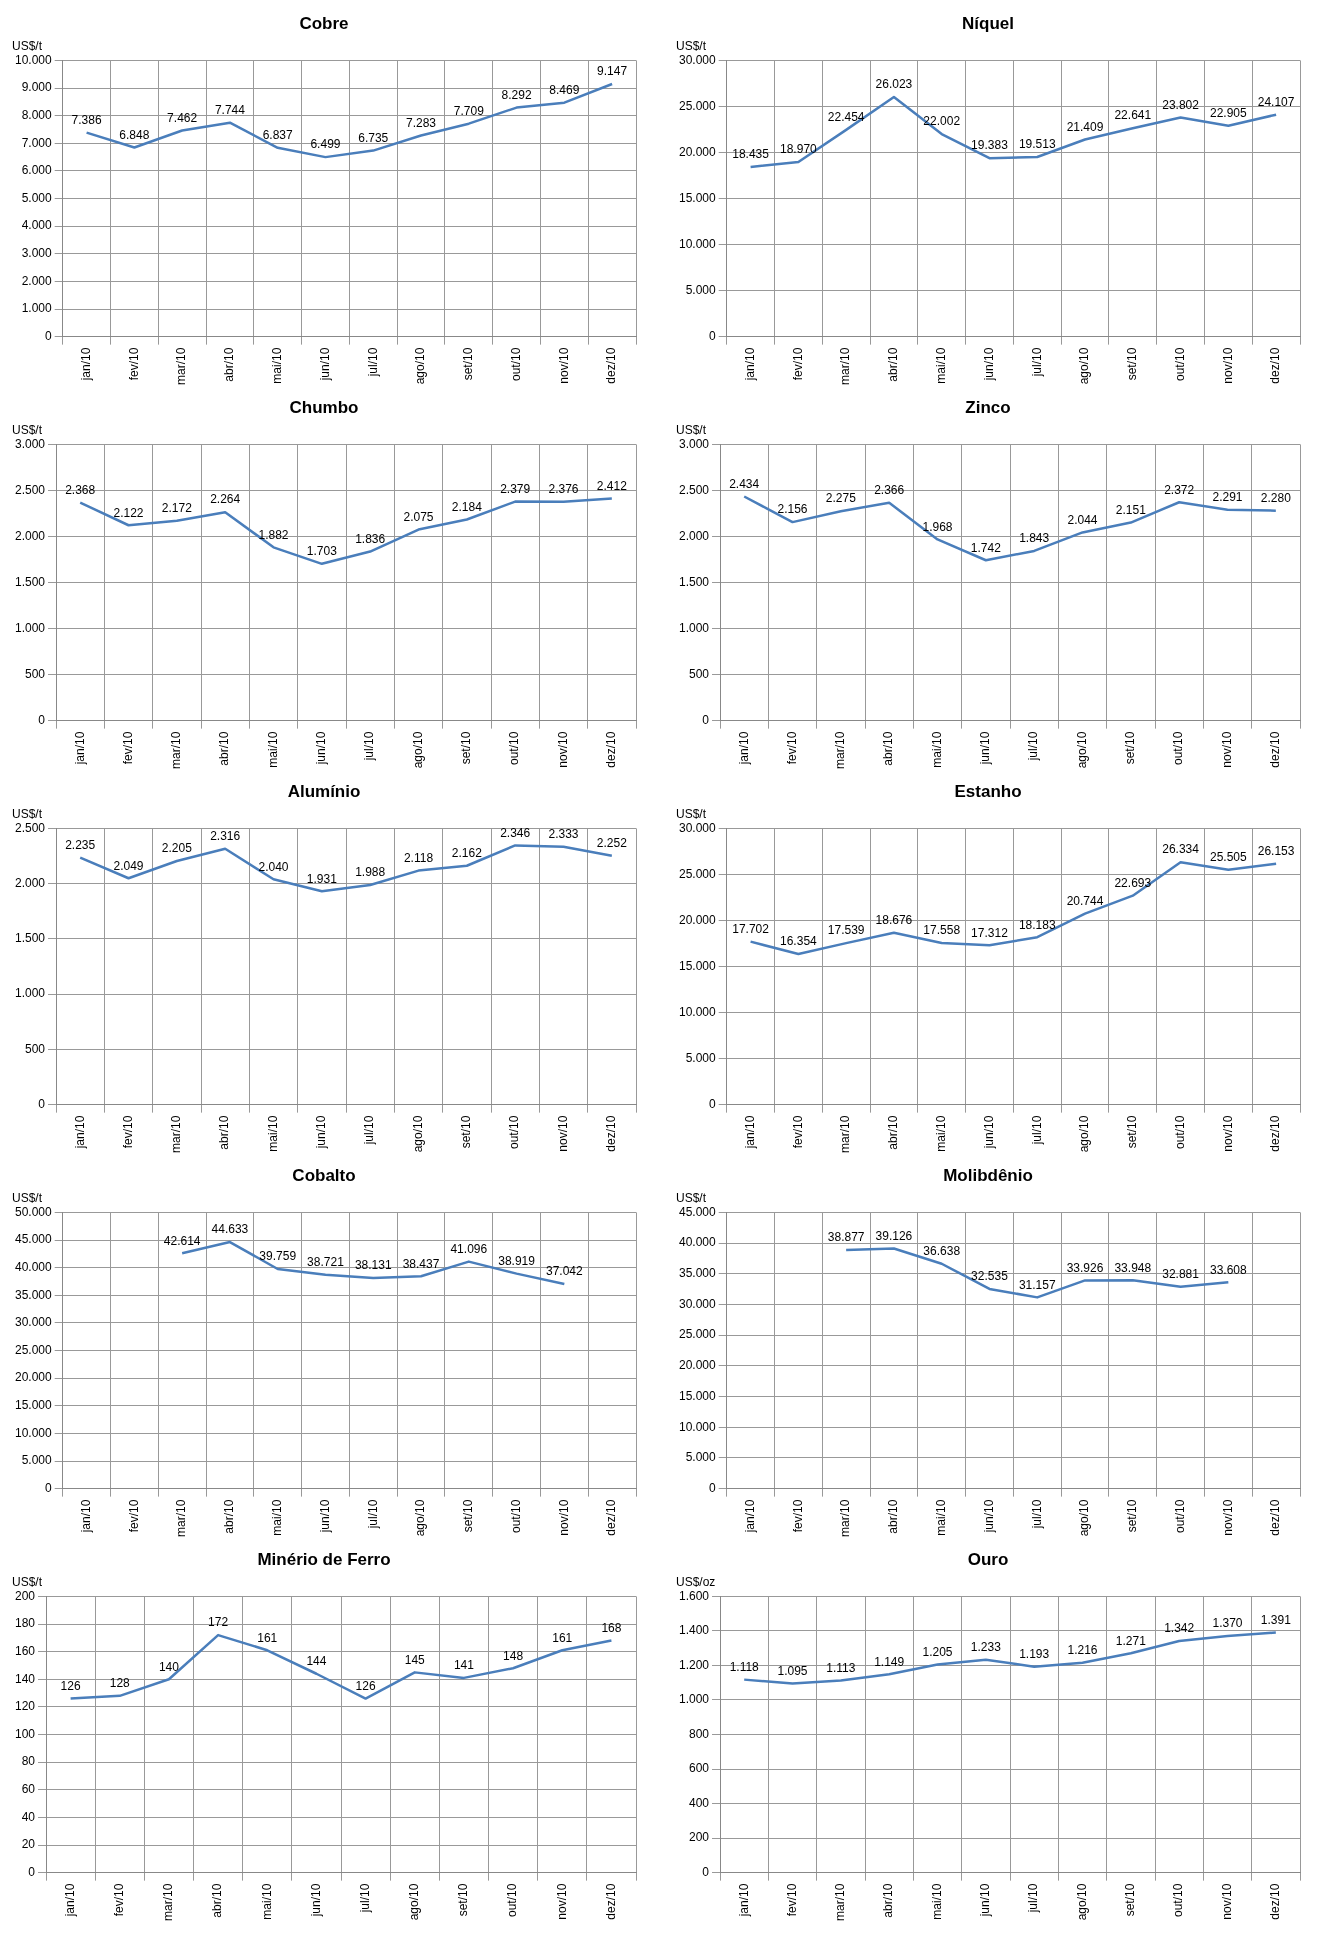  What do you see at coordinates (37, 253) in the screenshot?
I see `y-tick-label: 3.000` at bounding box center [37, 253].